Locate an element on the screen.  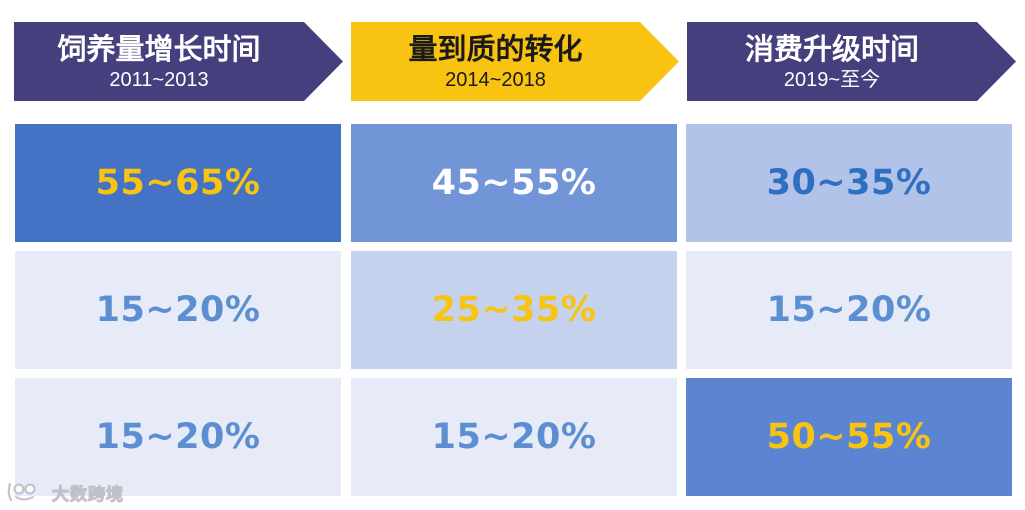
grid-cell: 25~35% is located at coordinates (514, 310).